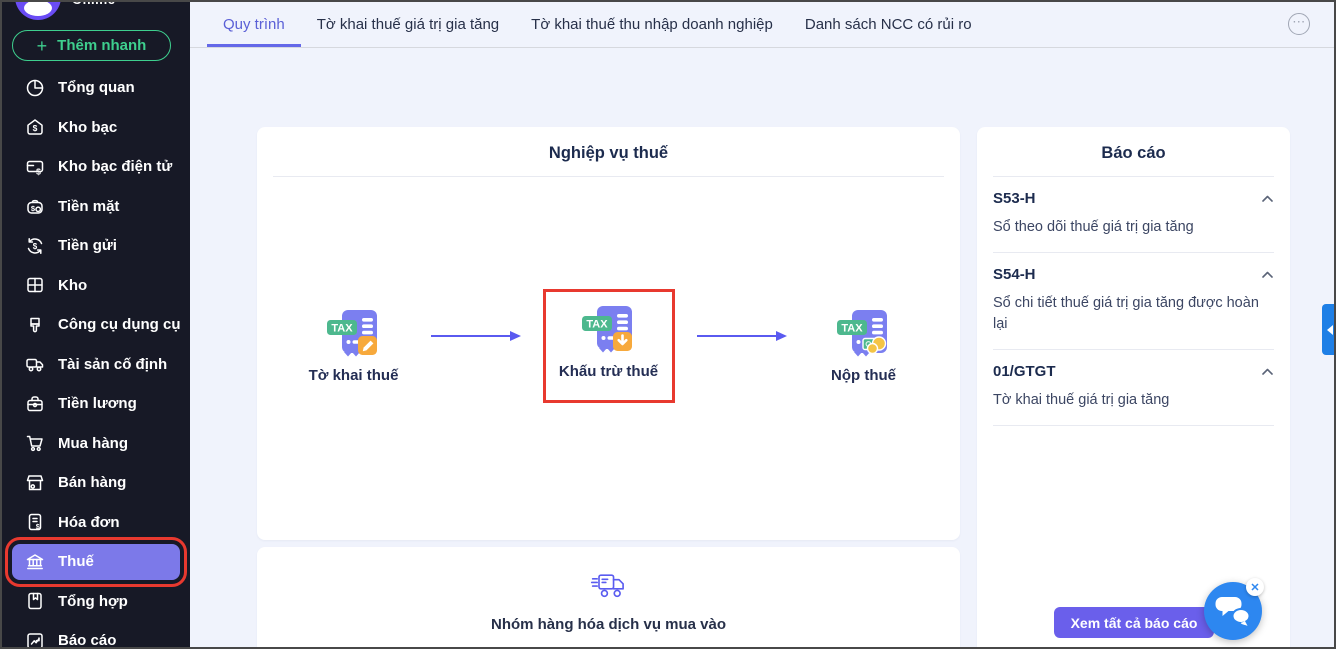 This screenshot has width=1336, height=649. Describe the element at coordinates (1255, 587) in the screenshot. I see `chat-close-button: ✕` at that location.